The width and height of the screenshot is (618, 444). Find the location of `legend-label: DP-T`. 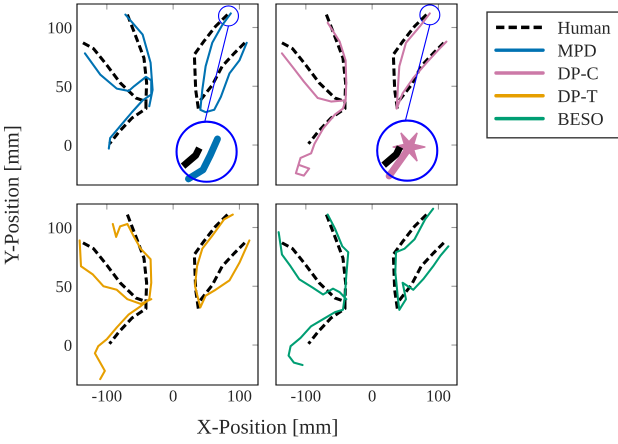

legend-label: DP-T is located at coordinates (578, 96).